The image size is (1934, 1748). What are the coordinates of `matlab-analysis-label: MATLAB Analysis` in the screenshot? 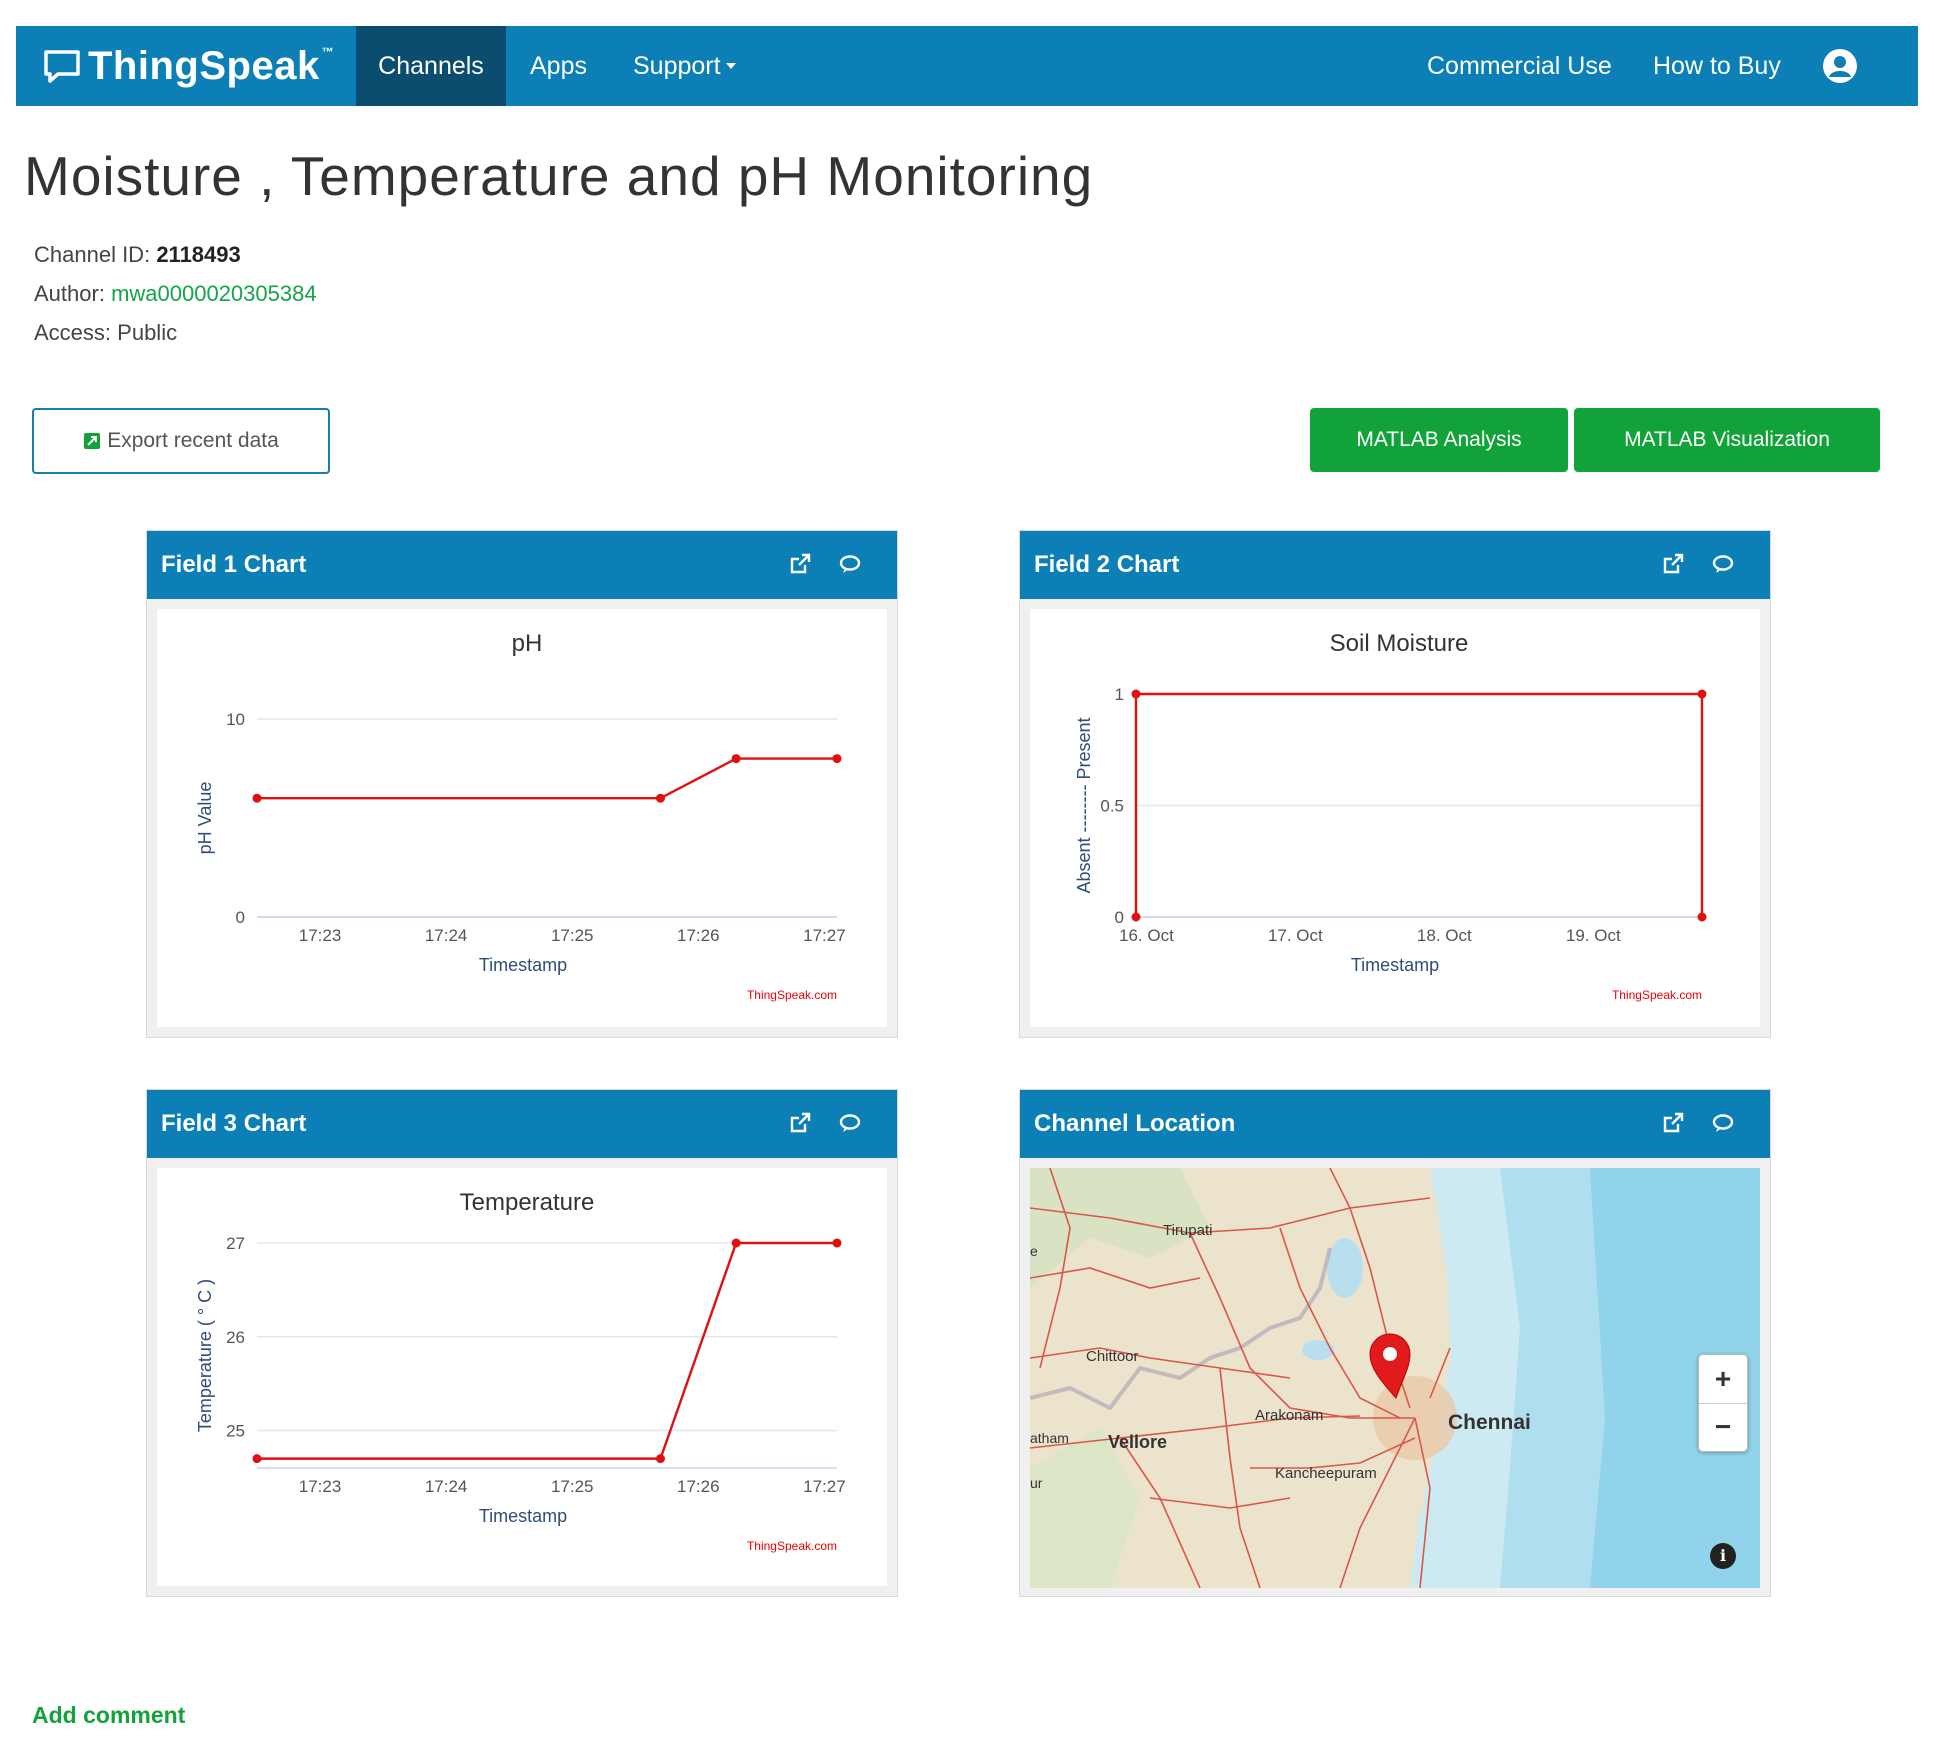 It's located at (1439, 439).